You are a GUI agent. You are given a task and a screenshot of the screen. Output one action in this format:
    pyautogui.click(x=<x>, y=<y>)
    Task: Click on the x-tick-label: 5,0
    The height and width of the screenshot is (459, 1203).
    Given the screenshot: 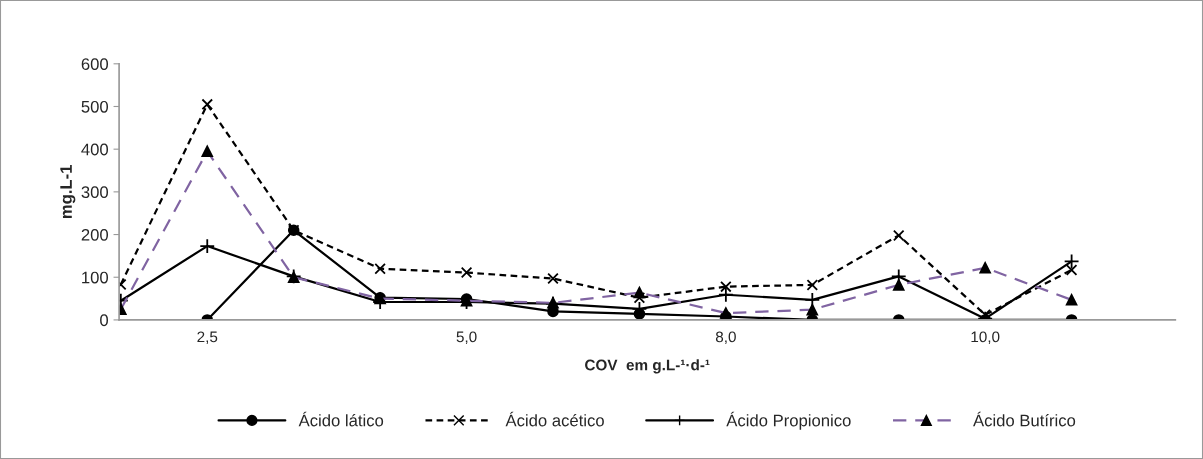 What is the action you would take?
    pyautogui.click(x=466, y=338)
    